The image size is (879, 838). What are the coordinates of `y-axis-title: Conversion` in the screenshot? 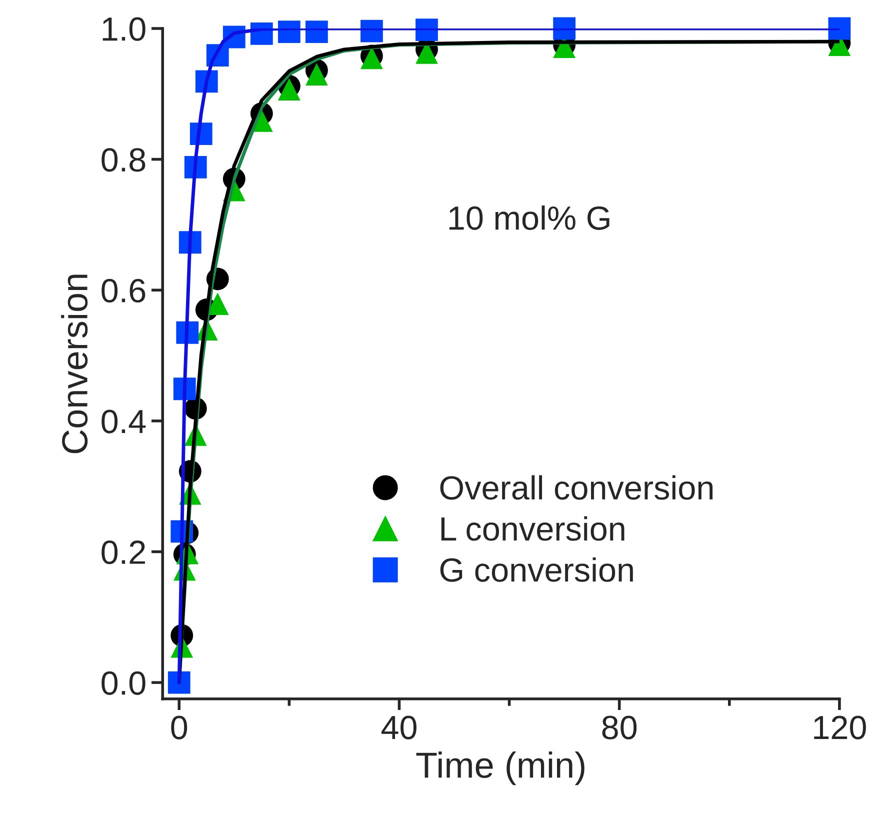 It's located at (74, 364).